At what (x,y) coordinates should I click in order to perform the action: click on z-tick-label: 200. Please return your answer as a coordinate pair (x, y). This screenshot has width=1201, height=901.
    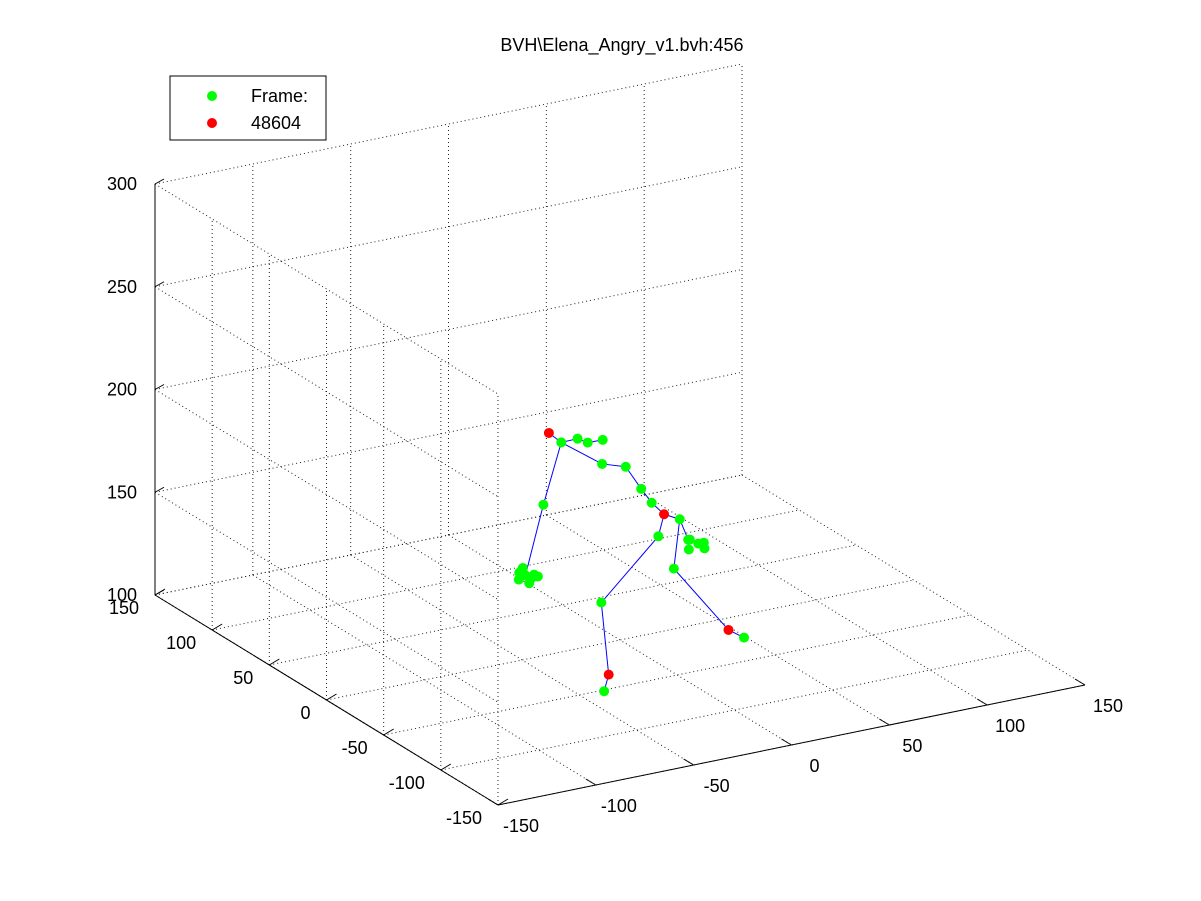
    Looking at the image, I should click on (122, 390).